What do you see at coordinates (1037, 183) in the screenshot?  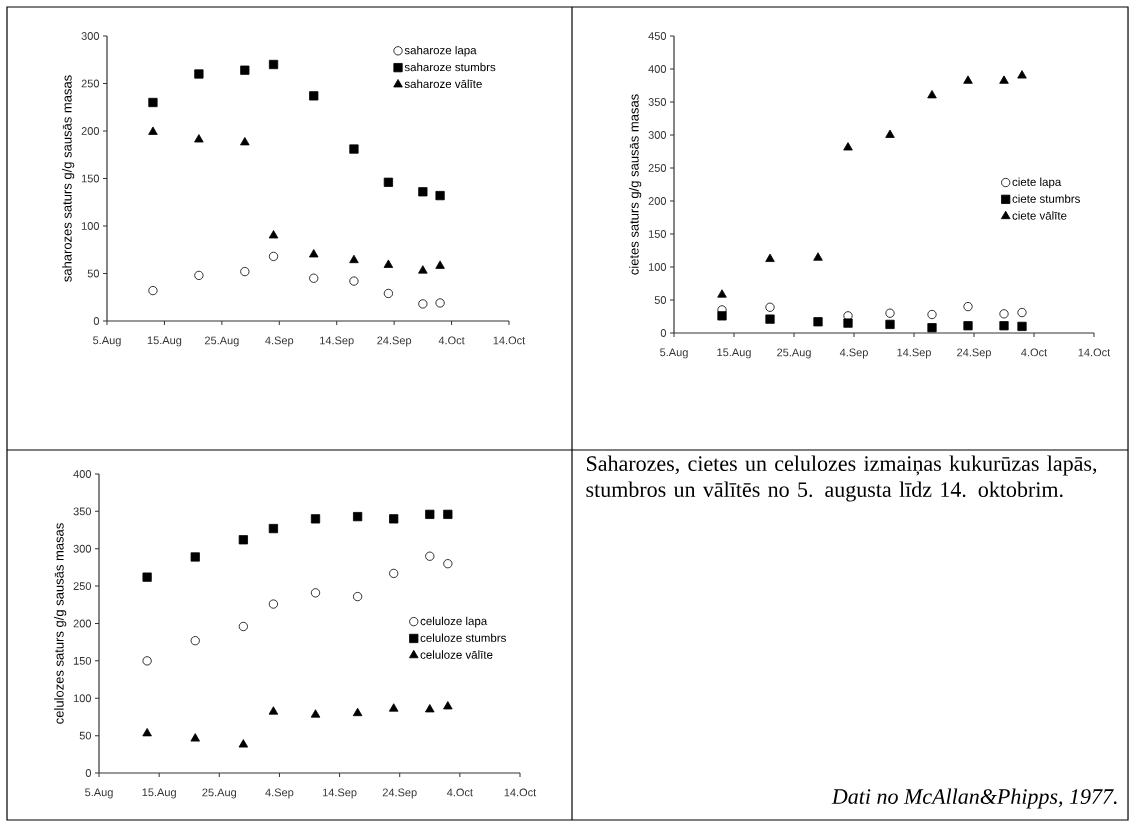 I see `legend-label: ciete lapa` at bounding box center [1037, 183].